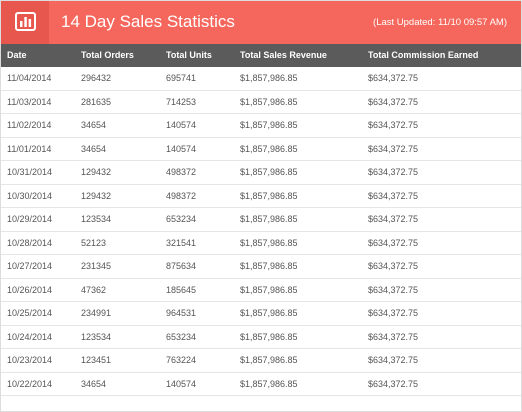 The width and height of the screenshot is (522, 412). I want to click on cell-total-orders: 231345, so click(96, 266).